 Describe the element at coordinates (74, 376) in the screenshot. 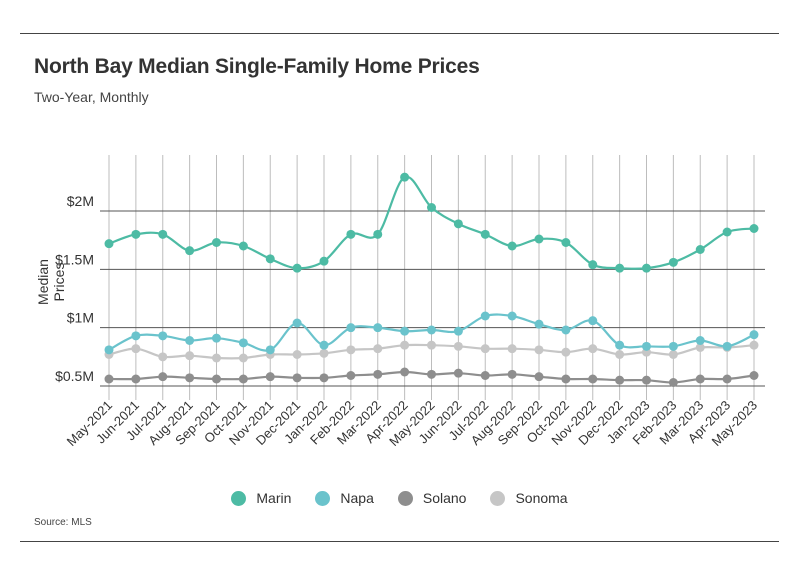

I see `y-tick-label: $0.5M` at that location.